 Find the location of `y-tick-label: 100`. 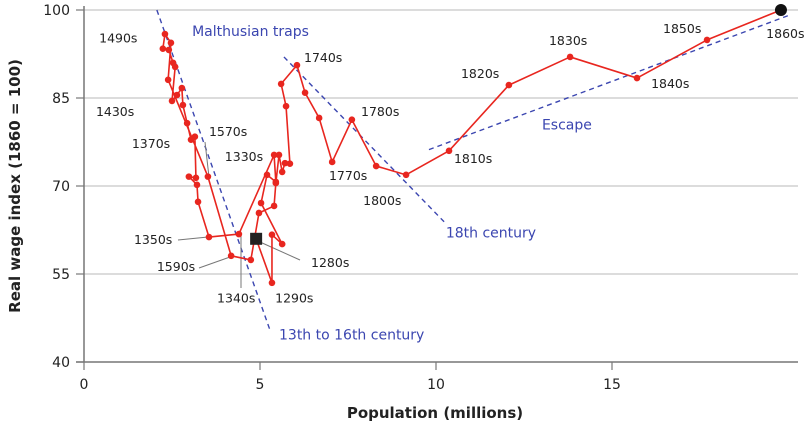

y-tick-label: 100 is located at coordinates (56, 11).